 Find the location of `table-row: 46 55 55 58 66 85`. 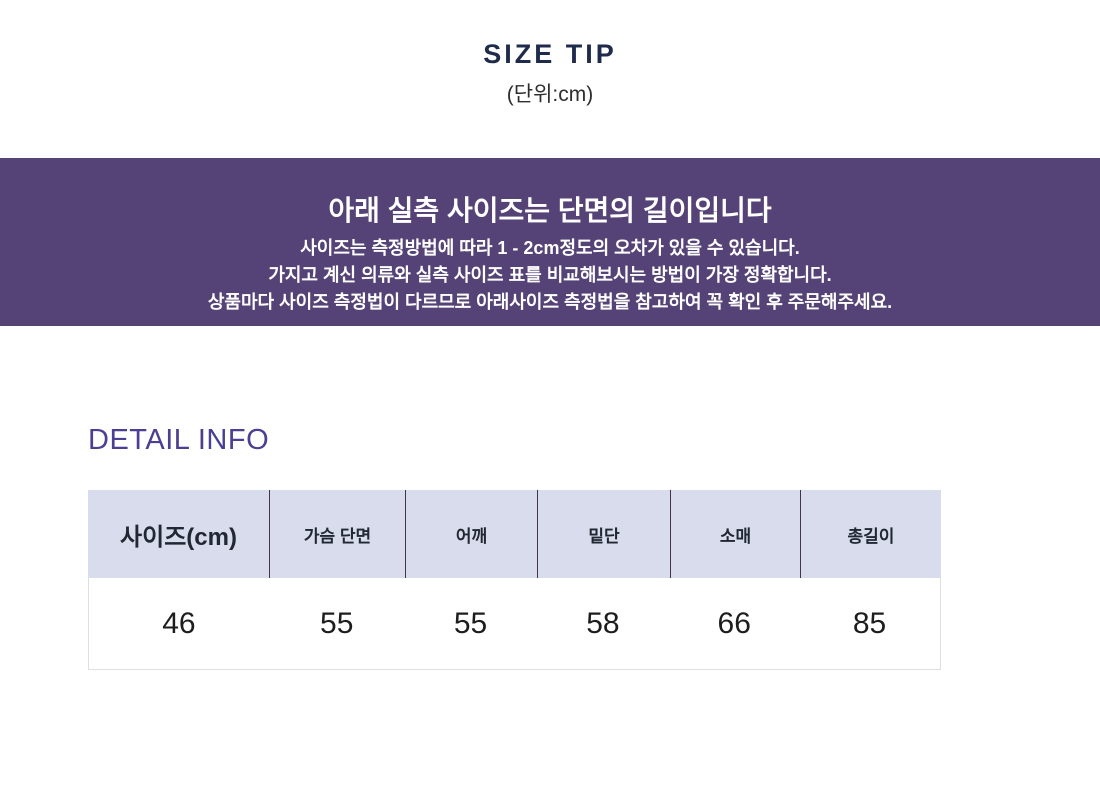

table-row: 46 55 55 58 66 85 is located at coordinates (514, 624).